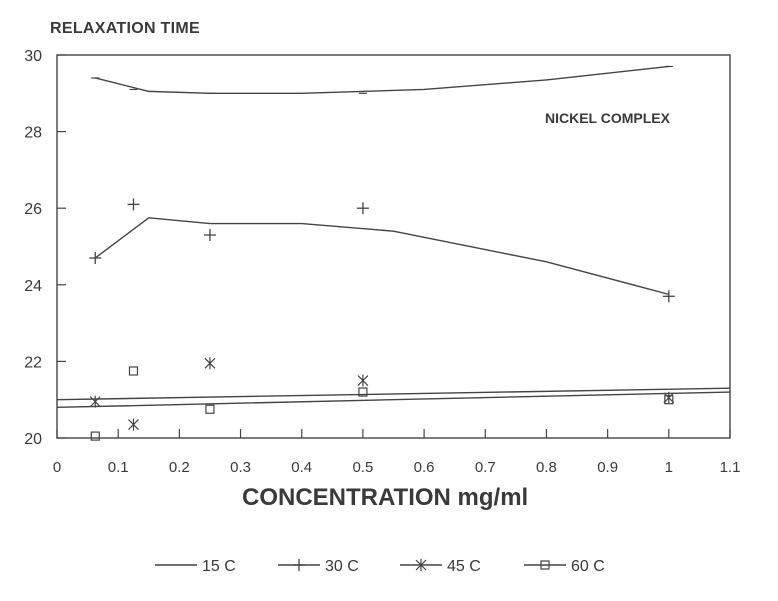 The width and height of the screenshot is (778, 601). What do you see at coordinates (464, 566) in the screenshot?
I see `legend-label: 45 C` at bounding box center [464, 566].